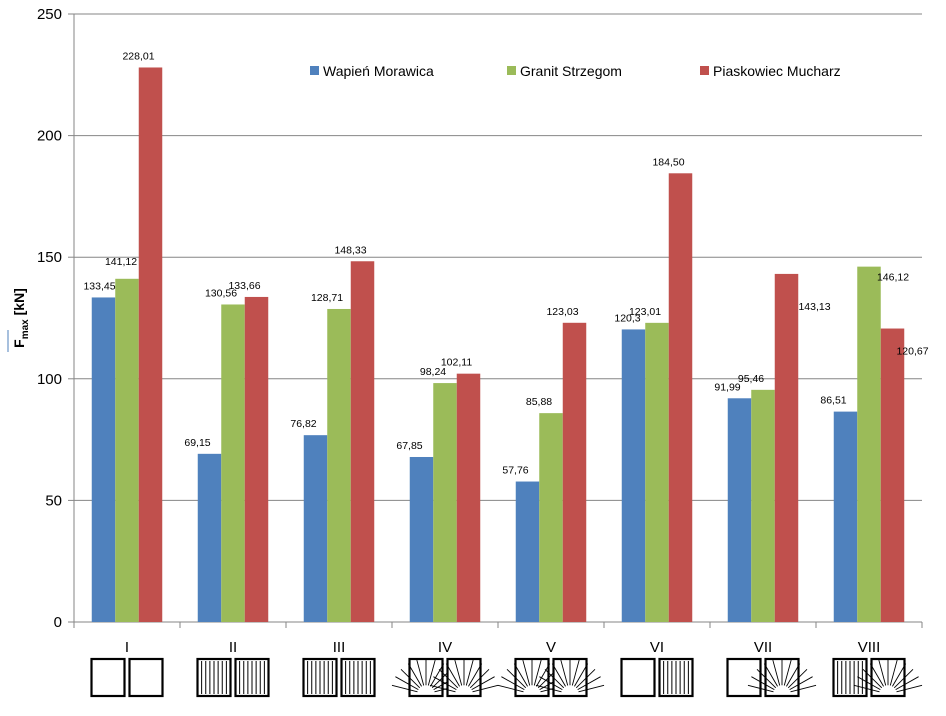 The height and width of the screenshot is (716, 946). I want to click on data-label: 76,82, so click(303, 424).